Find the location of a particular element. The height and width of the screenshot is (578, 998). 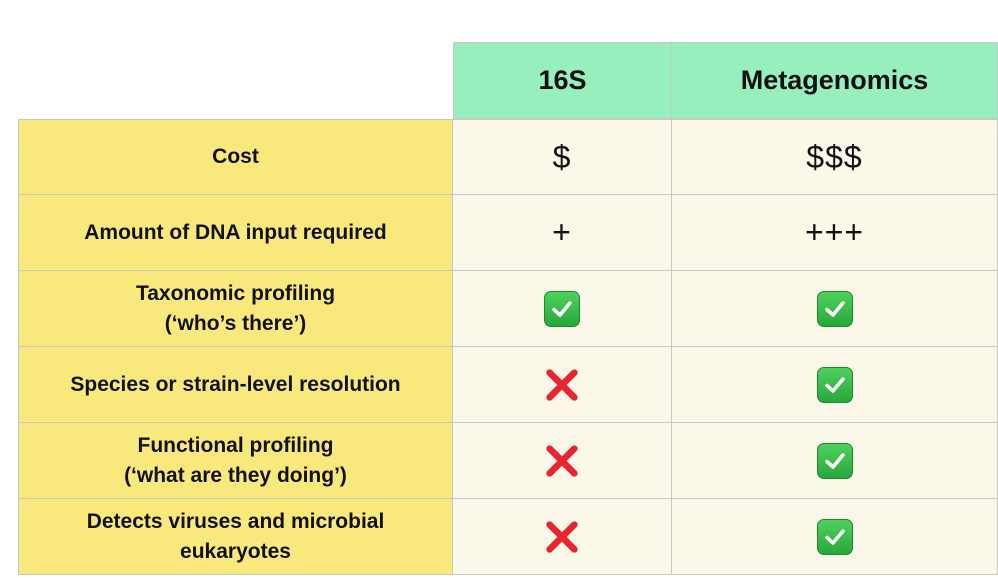

row-label-line1: Detects viruses and microbial is located at coordinates (235, 521).